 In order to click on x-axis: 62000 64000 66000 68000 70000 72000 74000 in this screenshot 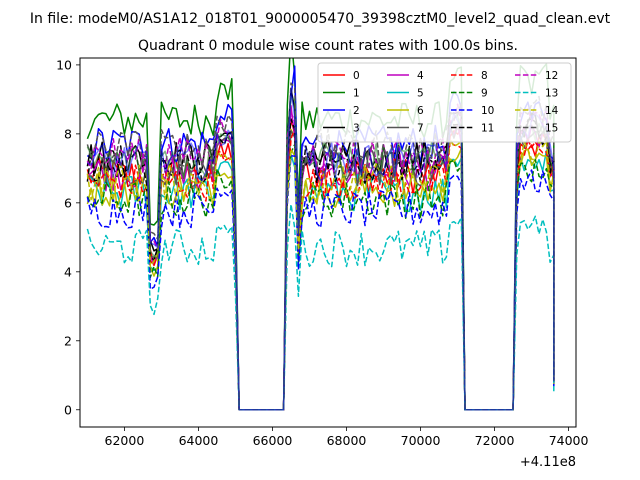, I will do `click(347, 437)`.